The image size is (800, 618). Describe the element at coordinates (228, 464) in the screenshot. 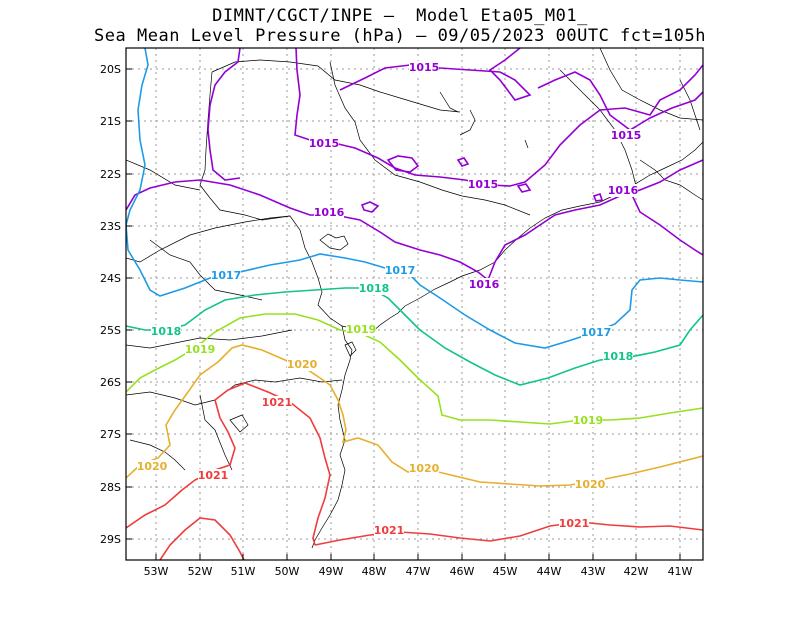

I see `isobar-1021-core` at that location.